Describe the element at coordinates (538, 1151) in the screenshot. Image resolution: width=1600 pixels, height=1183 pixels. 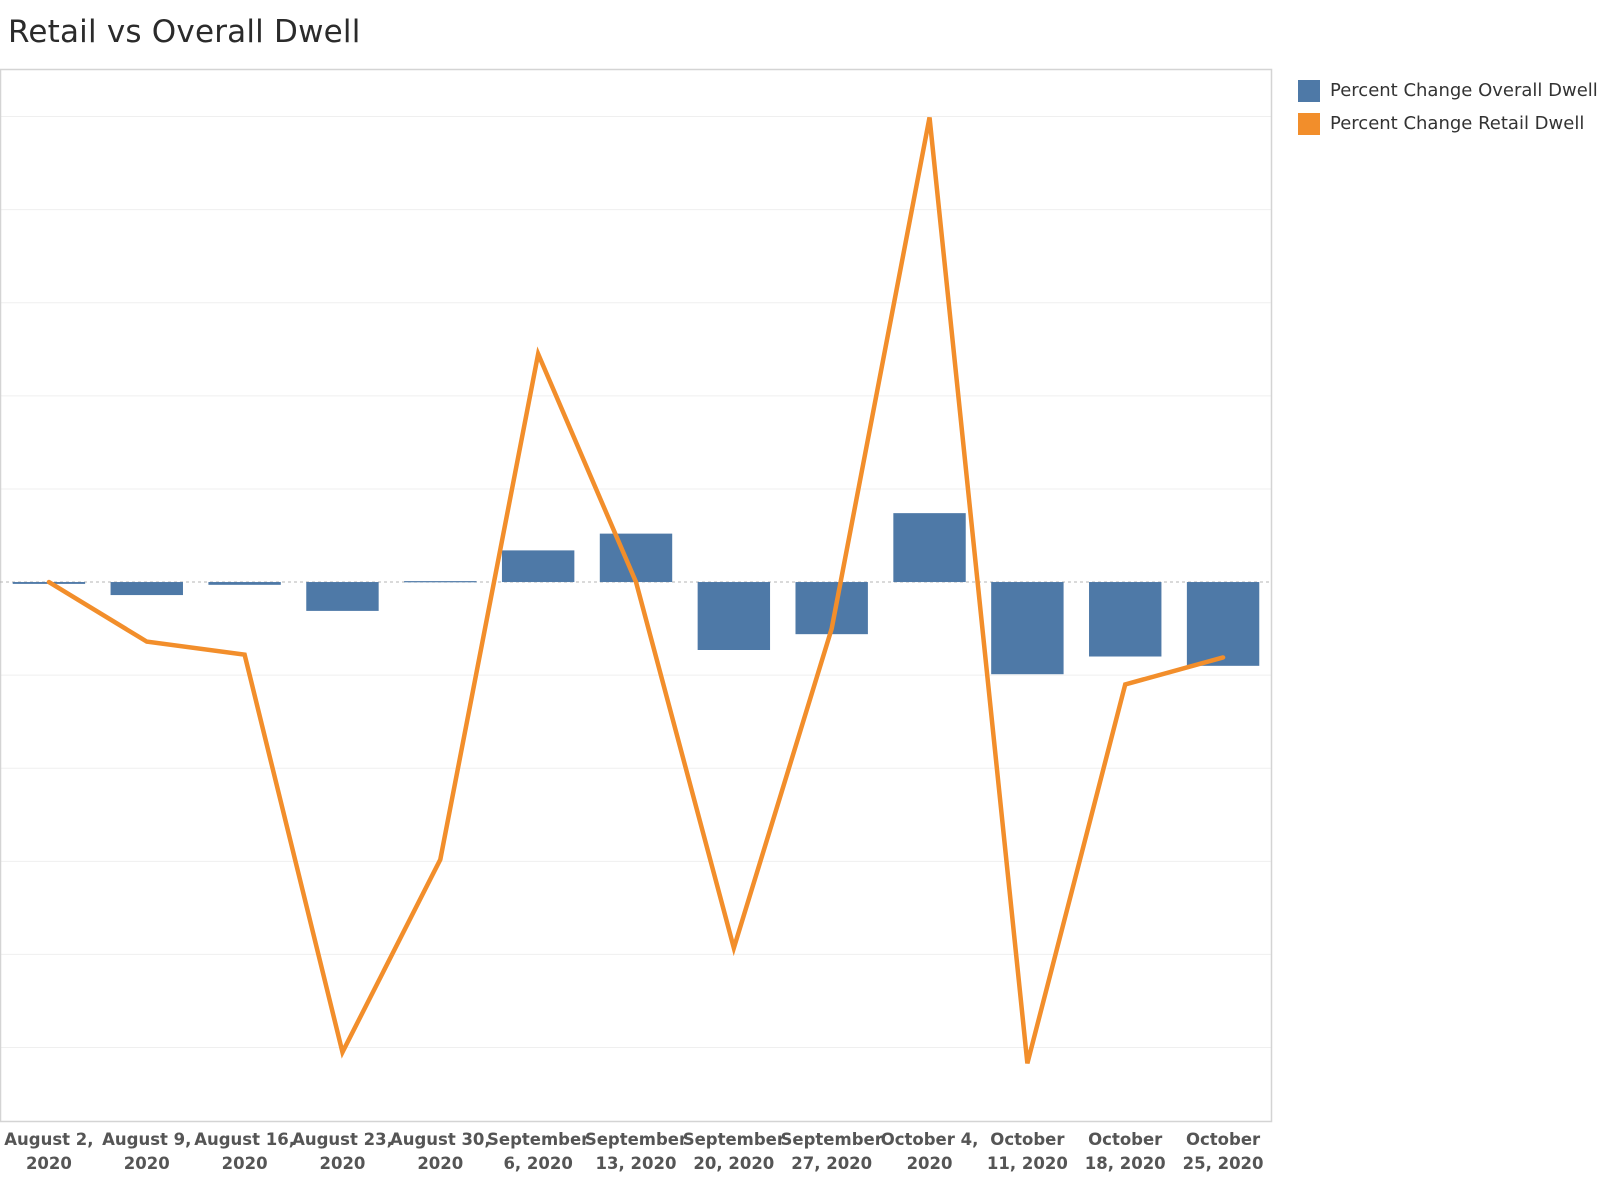
I see `x-tick-label: September 6, 2020` at that location.